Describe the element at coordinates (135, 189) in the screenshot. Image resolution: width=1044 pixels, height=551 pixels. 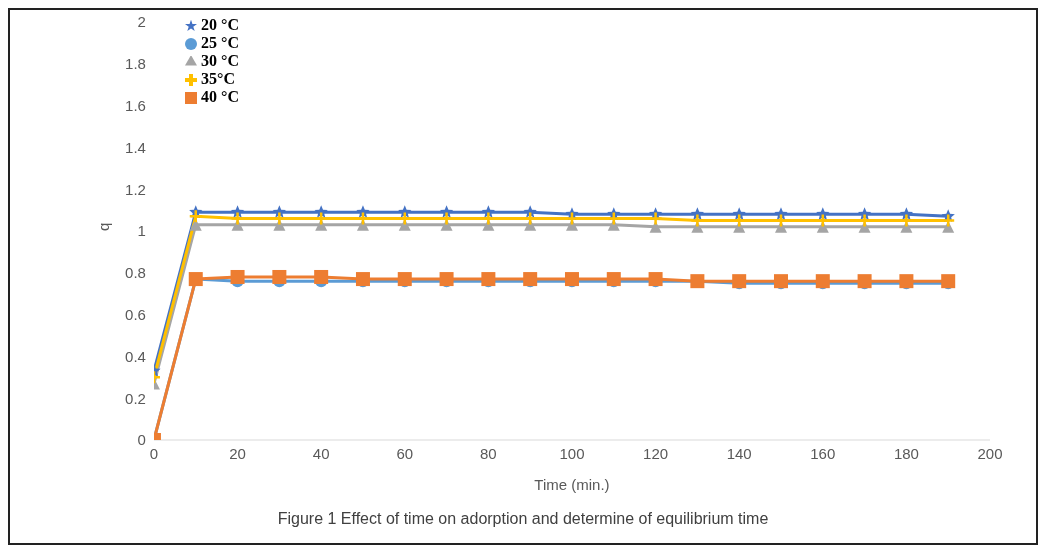
I see `y-tick-label: 1.2` at that location.